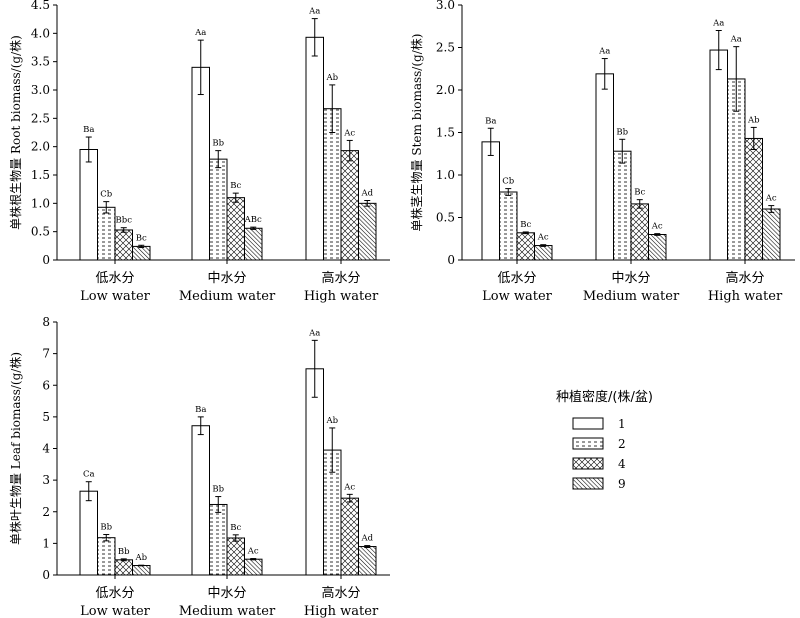 The image size is (800, 618). I want to click on significance-label: Cb, so click(106, 195).